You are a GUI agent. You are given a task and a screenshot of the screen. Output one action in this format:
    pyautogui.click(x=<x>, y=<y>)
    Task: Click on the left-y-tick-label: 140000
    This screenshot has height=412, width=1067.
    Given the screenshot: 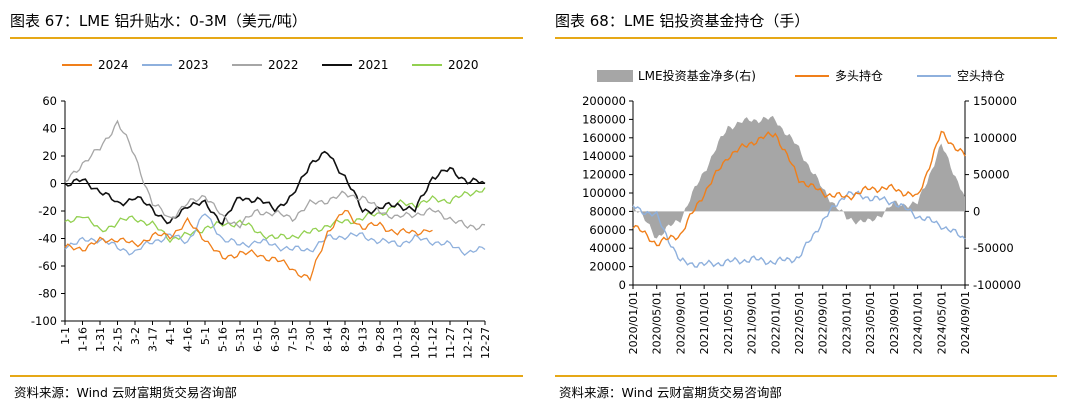 What is the action you would take?
    pyautogui.click(x=604, y=156)
    